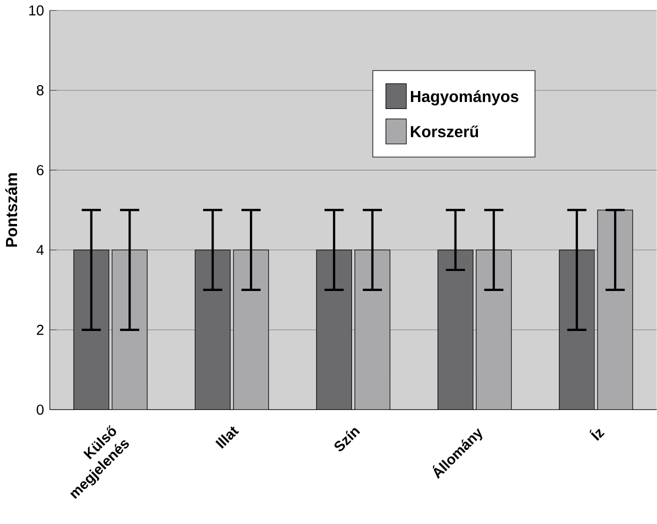 The width and height of the screenshot is (657, 524). I want to click on legend-label: Korszerű, so click(444, 132).